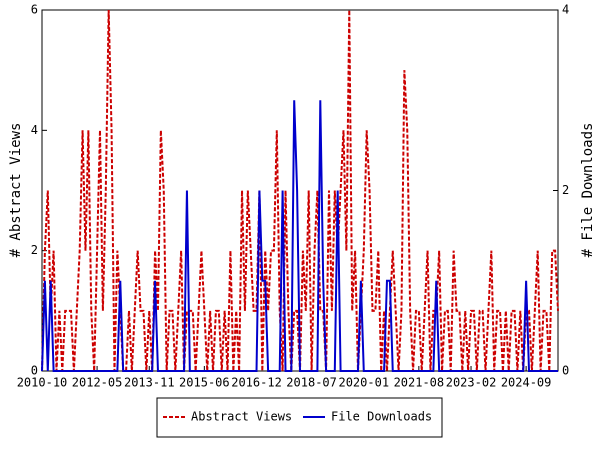 The height and width of the screenshot is (455, 600). What do you see at coordinates (149, 383) in the screenshot?
I see `x-tick-label: 2013-11` at bounding box center [149, 383].